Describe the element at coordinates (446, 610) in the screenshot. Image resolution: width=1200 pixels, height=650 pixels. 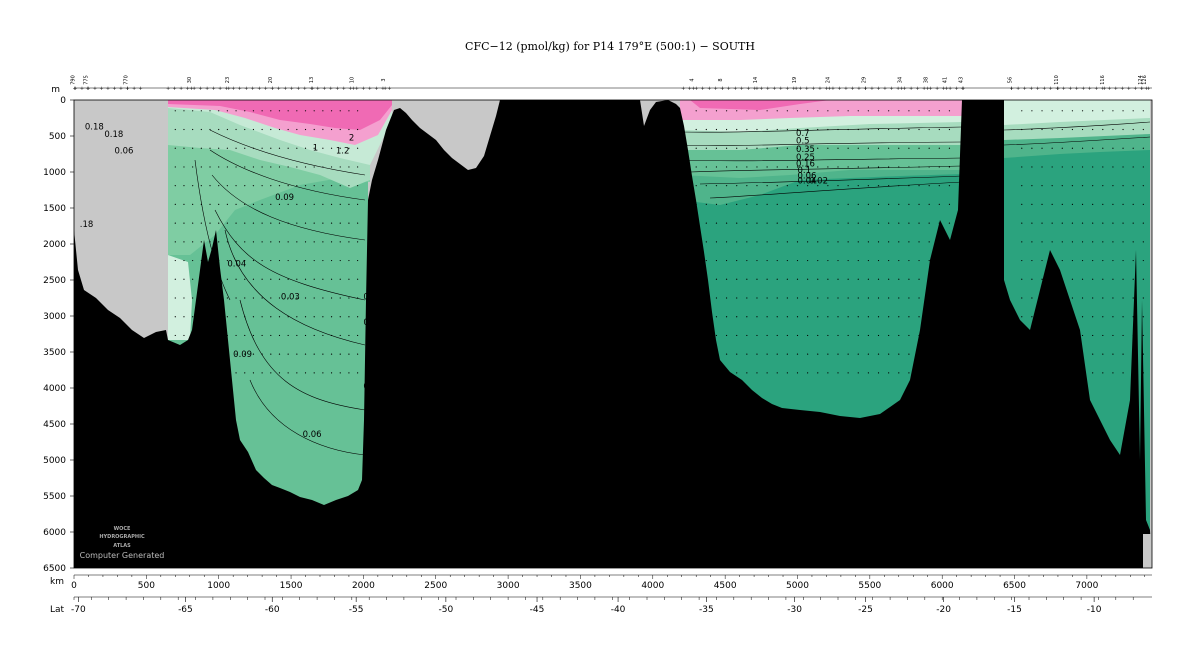
I see `latitude-tick-label: -50` at that location.